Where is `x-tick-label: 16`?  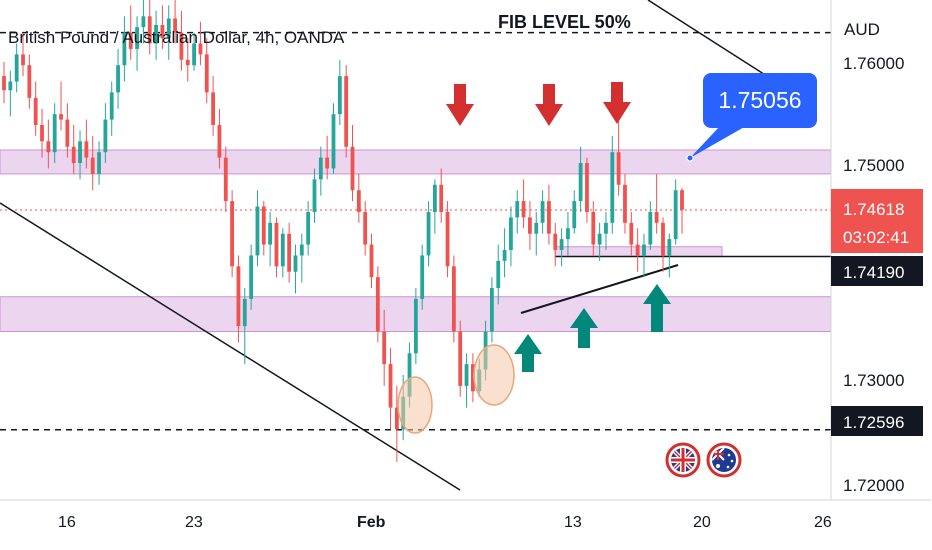 x-tick-label: 16 is located at coordinates (67, 522).